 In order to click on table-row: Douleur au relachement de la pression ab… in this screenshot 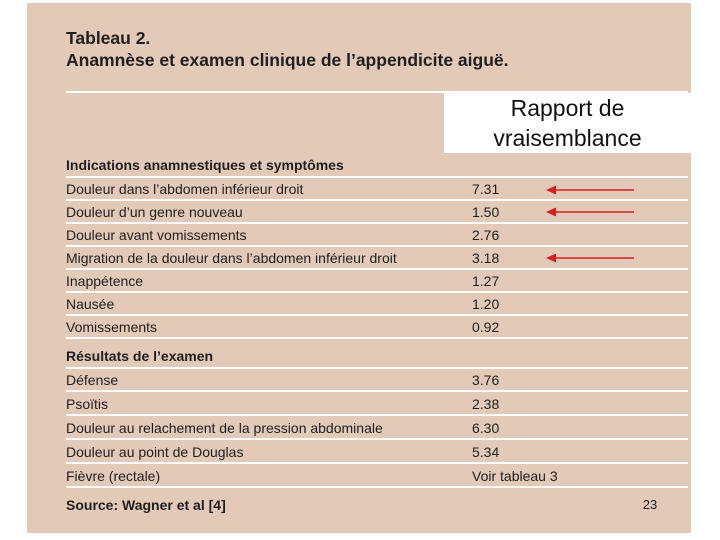, I will do `click(377, 428)`.